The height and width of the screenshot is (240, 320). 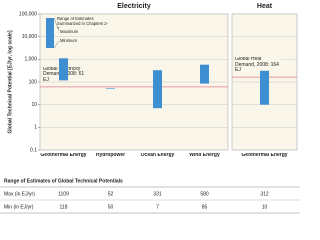 What do you see at coordinates (50, 33) in the screenshot?
I see `legend-swatch` at bounding box center [50, 33].